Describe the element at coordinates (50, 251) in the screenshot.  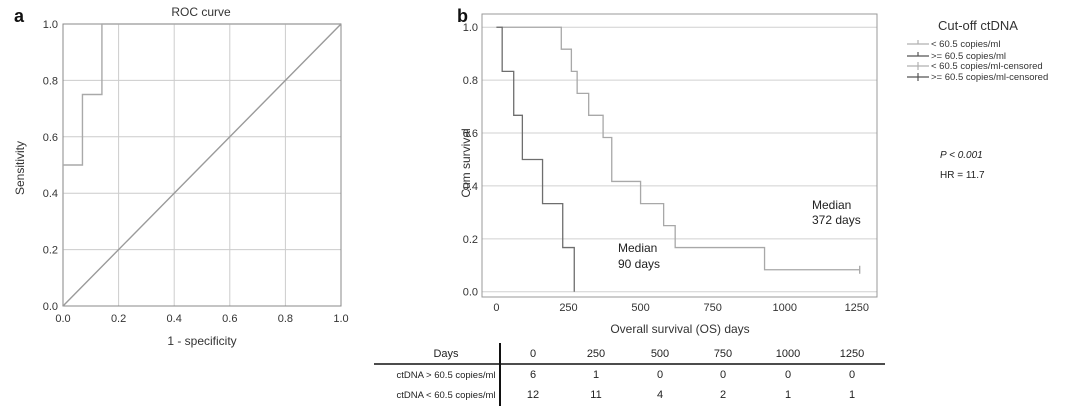
I see `roc-y-tick-label: 0.2` at that location.